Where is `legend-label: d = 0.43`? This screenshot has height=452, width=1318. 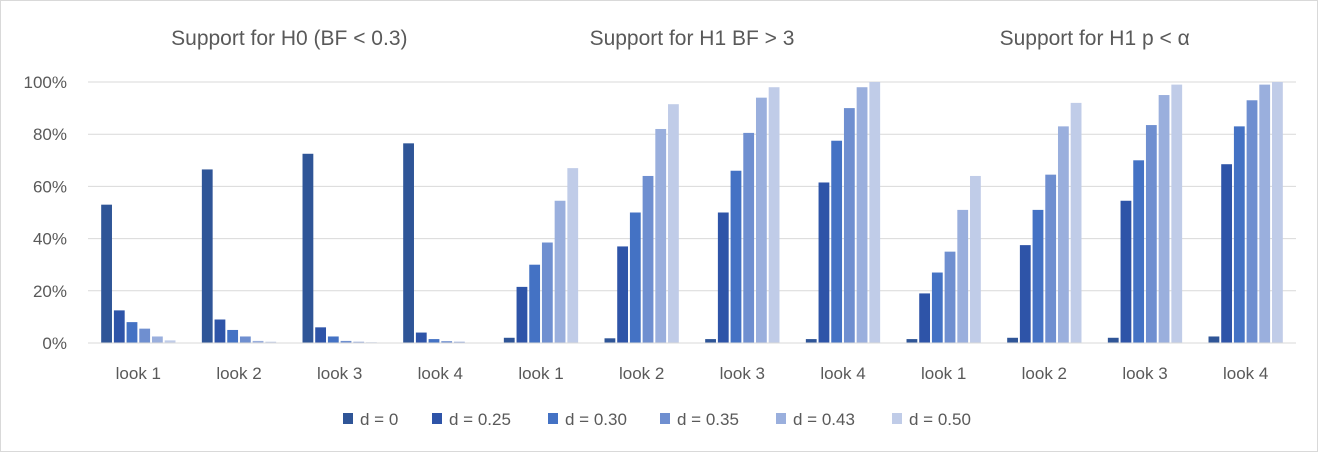
legend-label: d = 0.43 is located at coordinates (824, 419).